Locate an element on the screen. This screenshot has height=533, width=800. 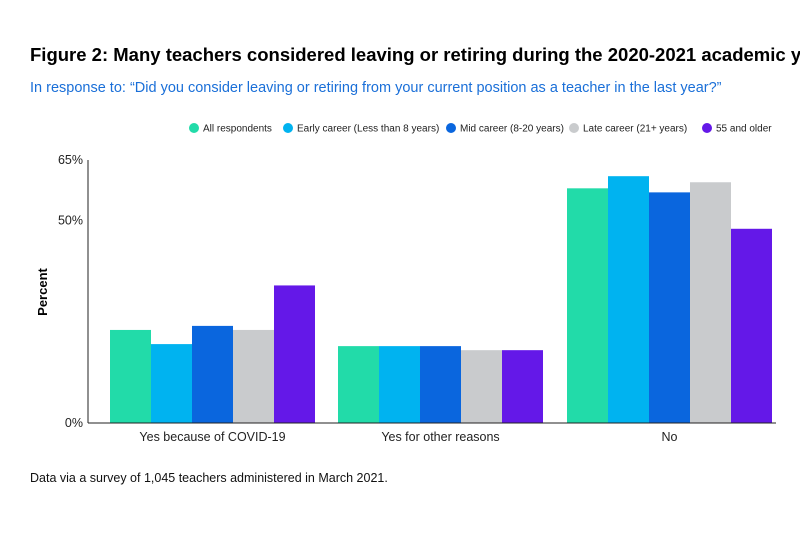
y-tick-label: 0% is located at coordinates (74, 423).